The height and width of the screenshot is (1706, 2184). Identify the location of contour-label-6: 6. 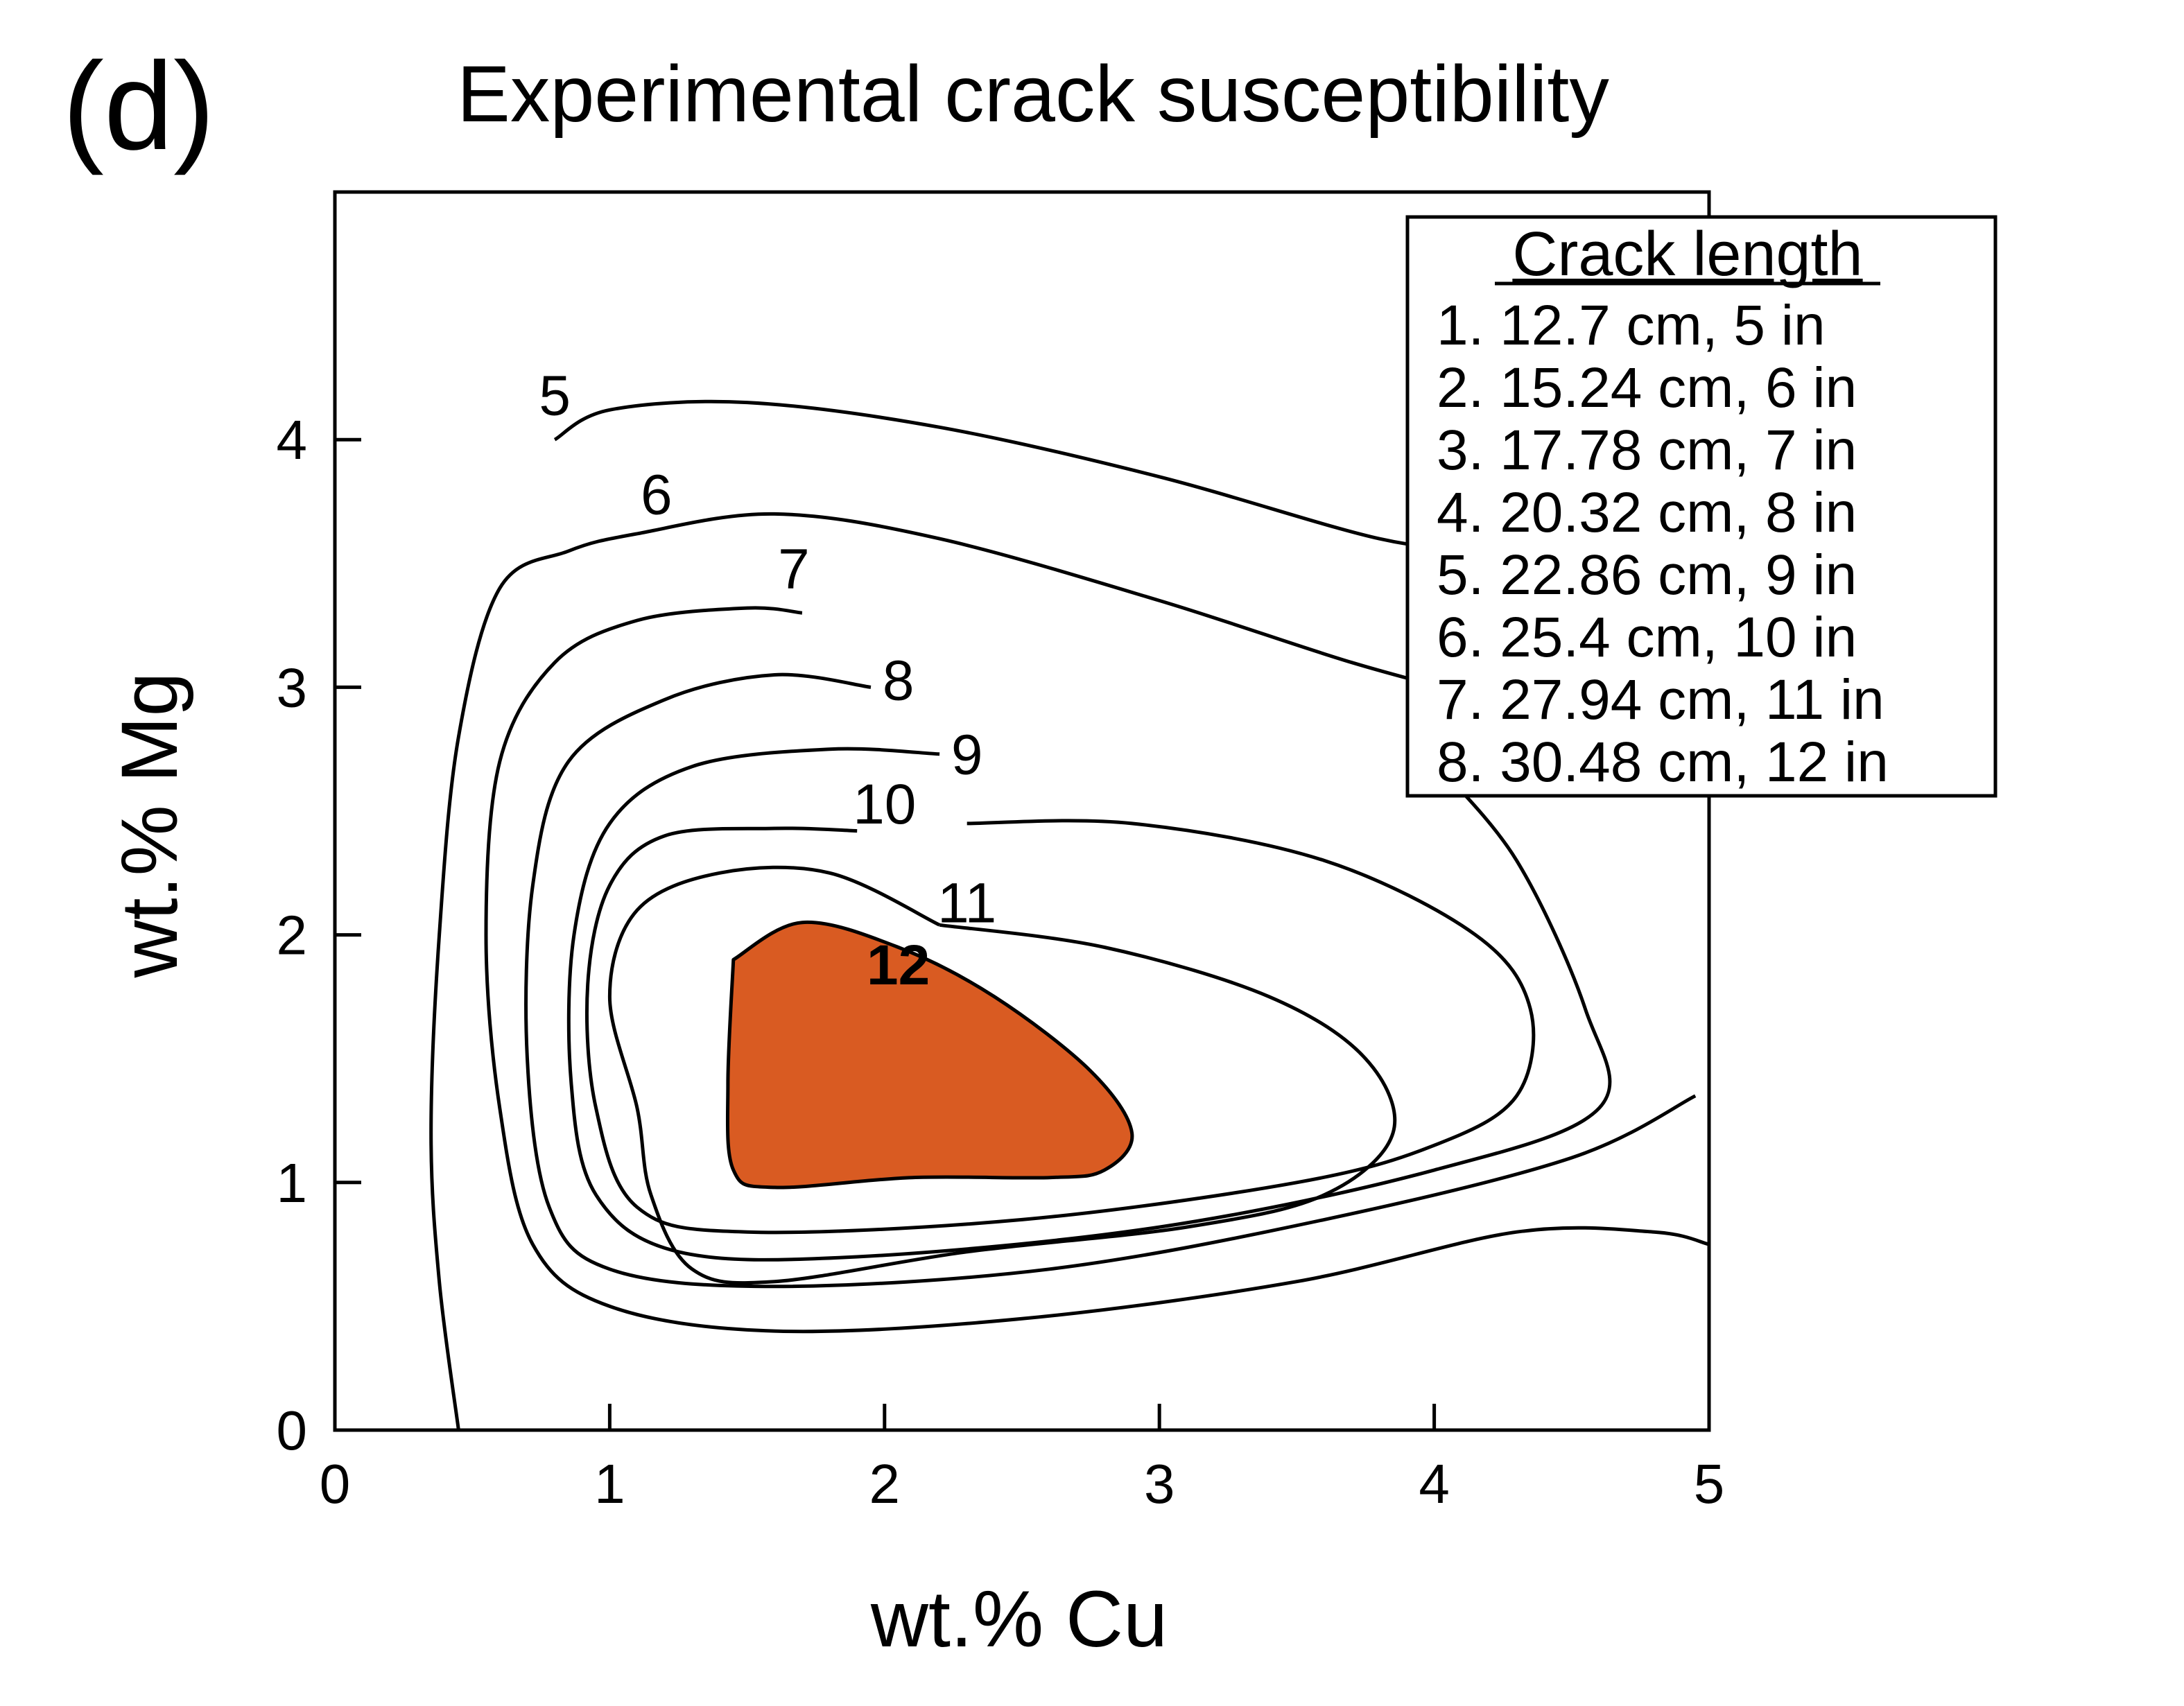
(657, 495).